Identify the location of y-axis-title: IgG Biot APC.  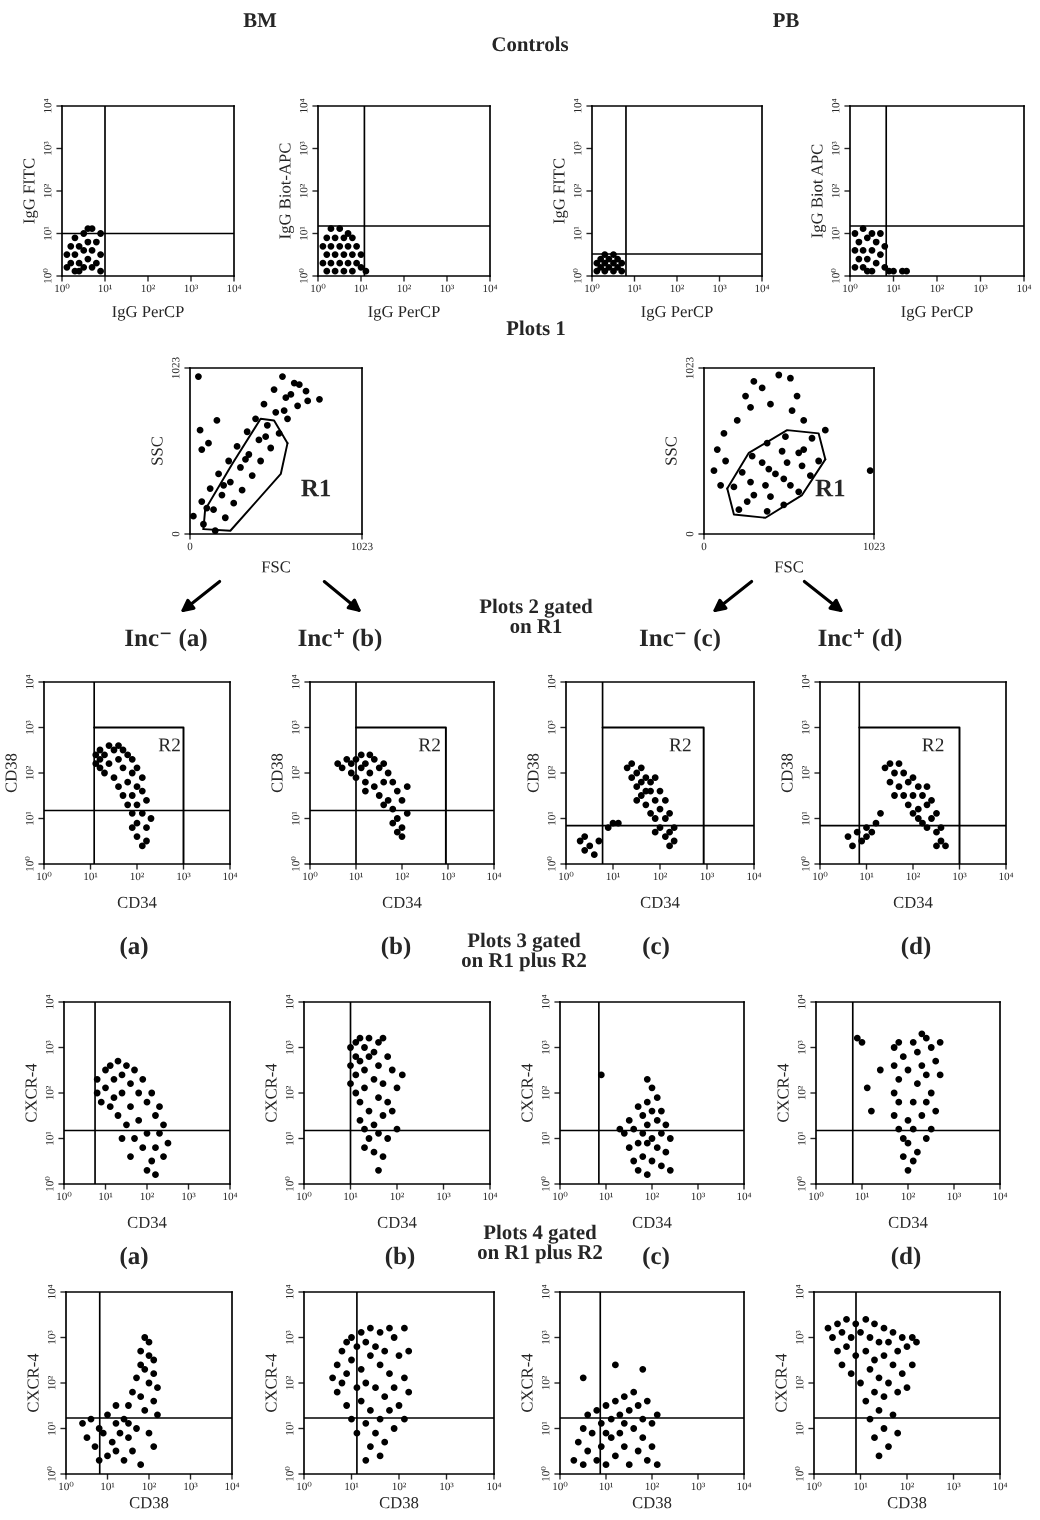
(819, 191).